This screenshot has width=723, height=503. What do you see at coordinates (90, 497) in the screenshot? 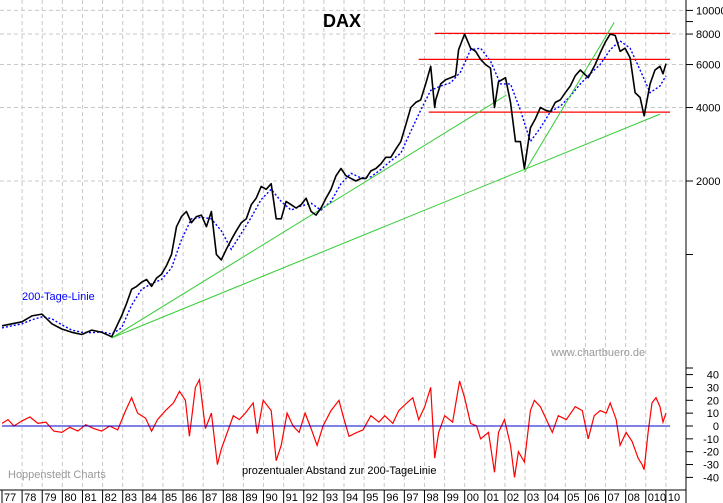
I see `x-tick-label: 81` at bounding box center [90, 497].